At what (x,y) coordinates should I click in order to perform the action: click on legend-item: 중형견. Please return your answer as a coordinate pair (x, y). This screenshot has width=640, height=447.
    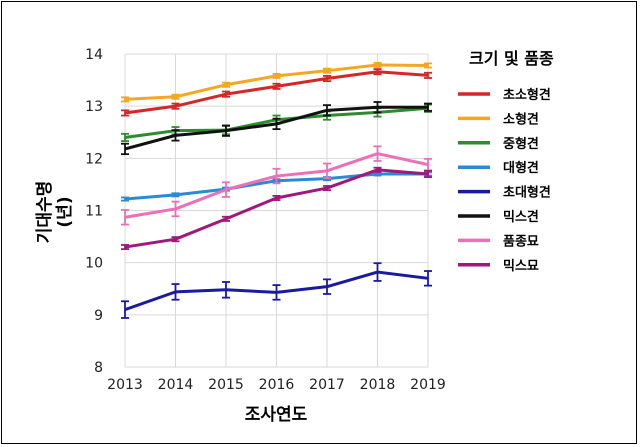
    Looking at the image, I should click on (498, 144).